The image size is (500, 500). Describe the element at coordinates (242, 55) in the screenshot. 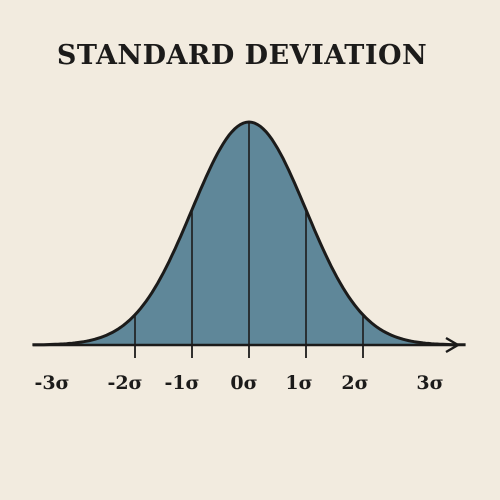

I see `diagram-title: STANDARD DEVIATION` at that location.